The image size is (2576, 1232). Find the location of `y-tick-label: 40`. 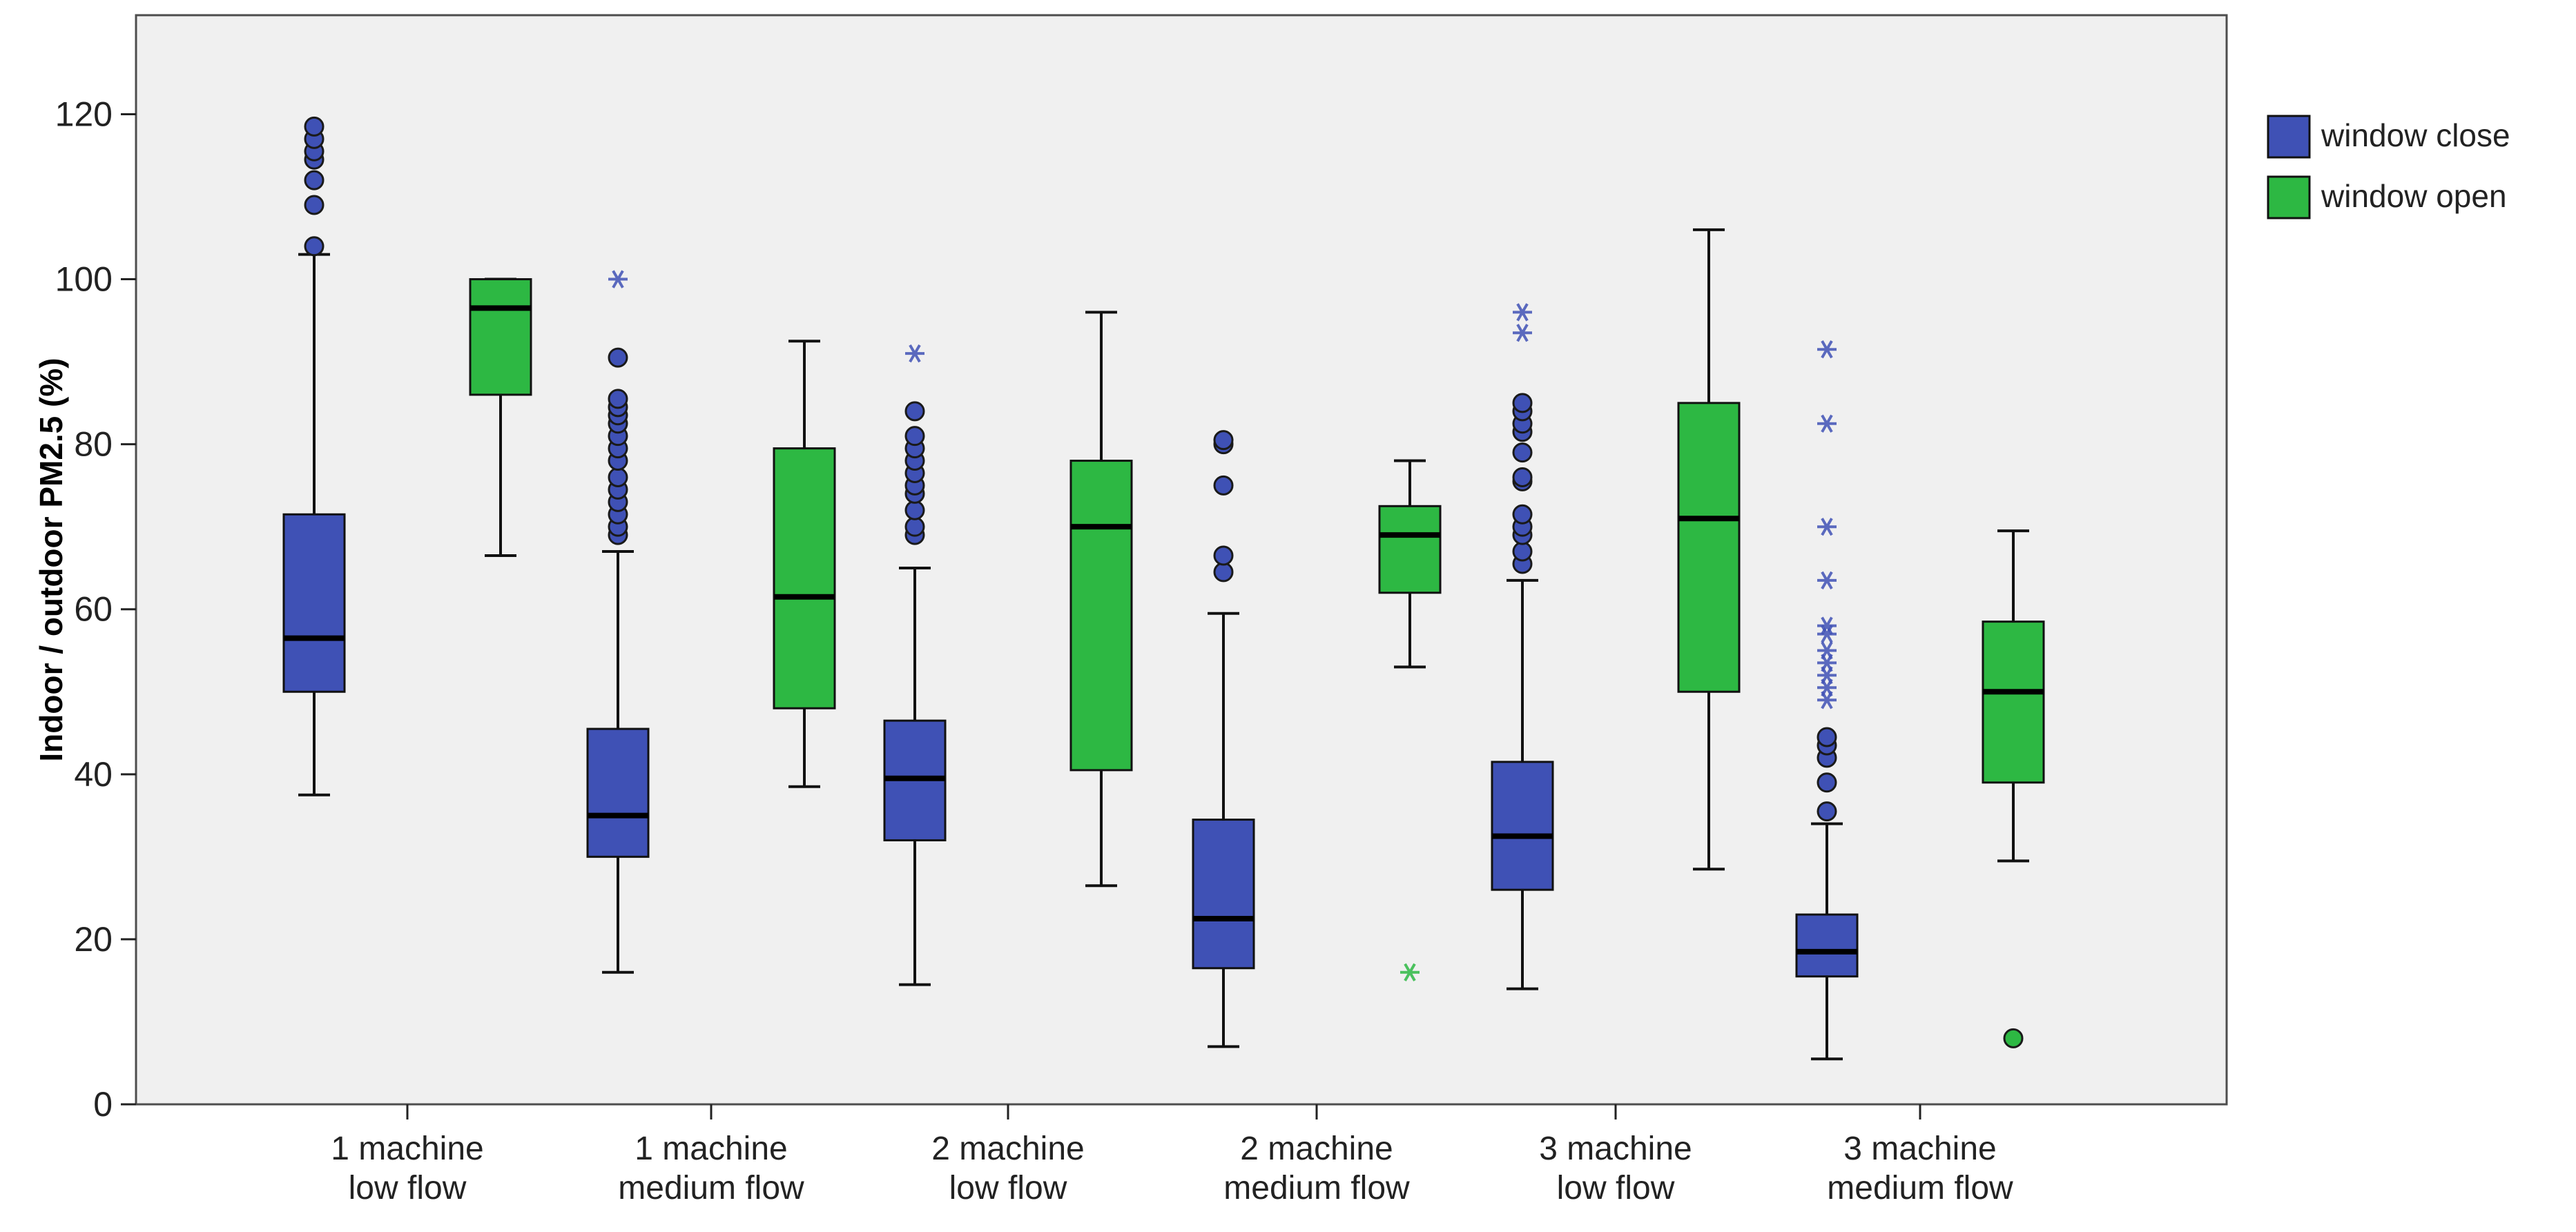

y-tick-label: 40 is located at coordinates (94, 775).